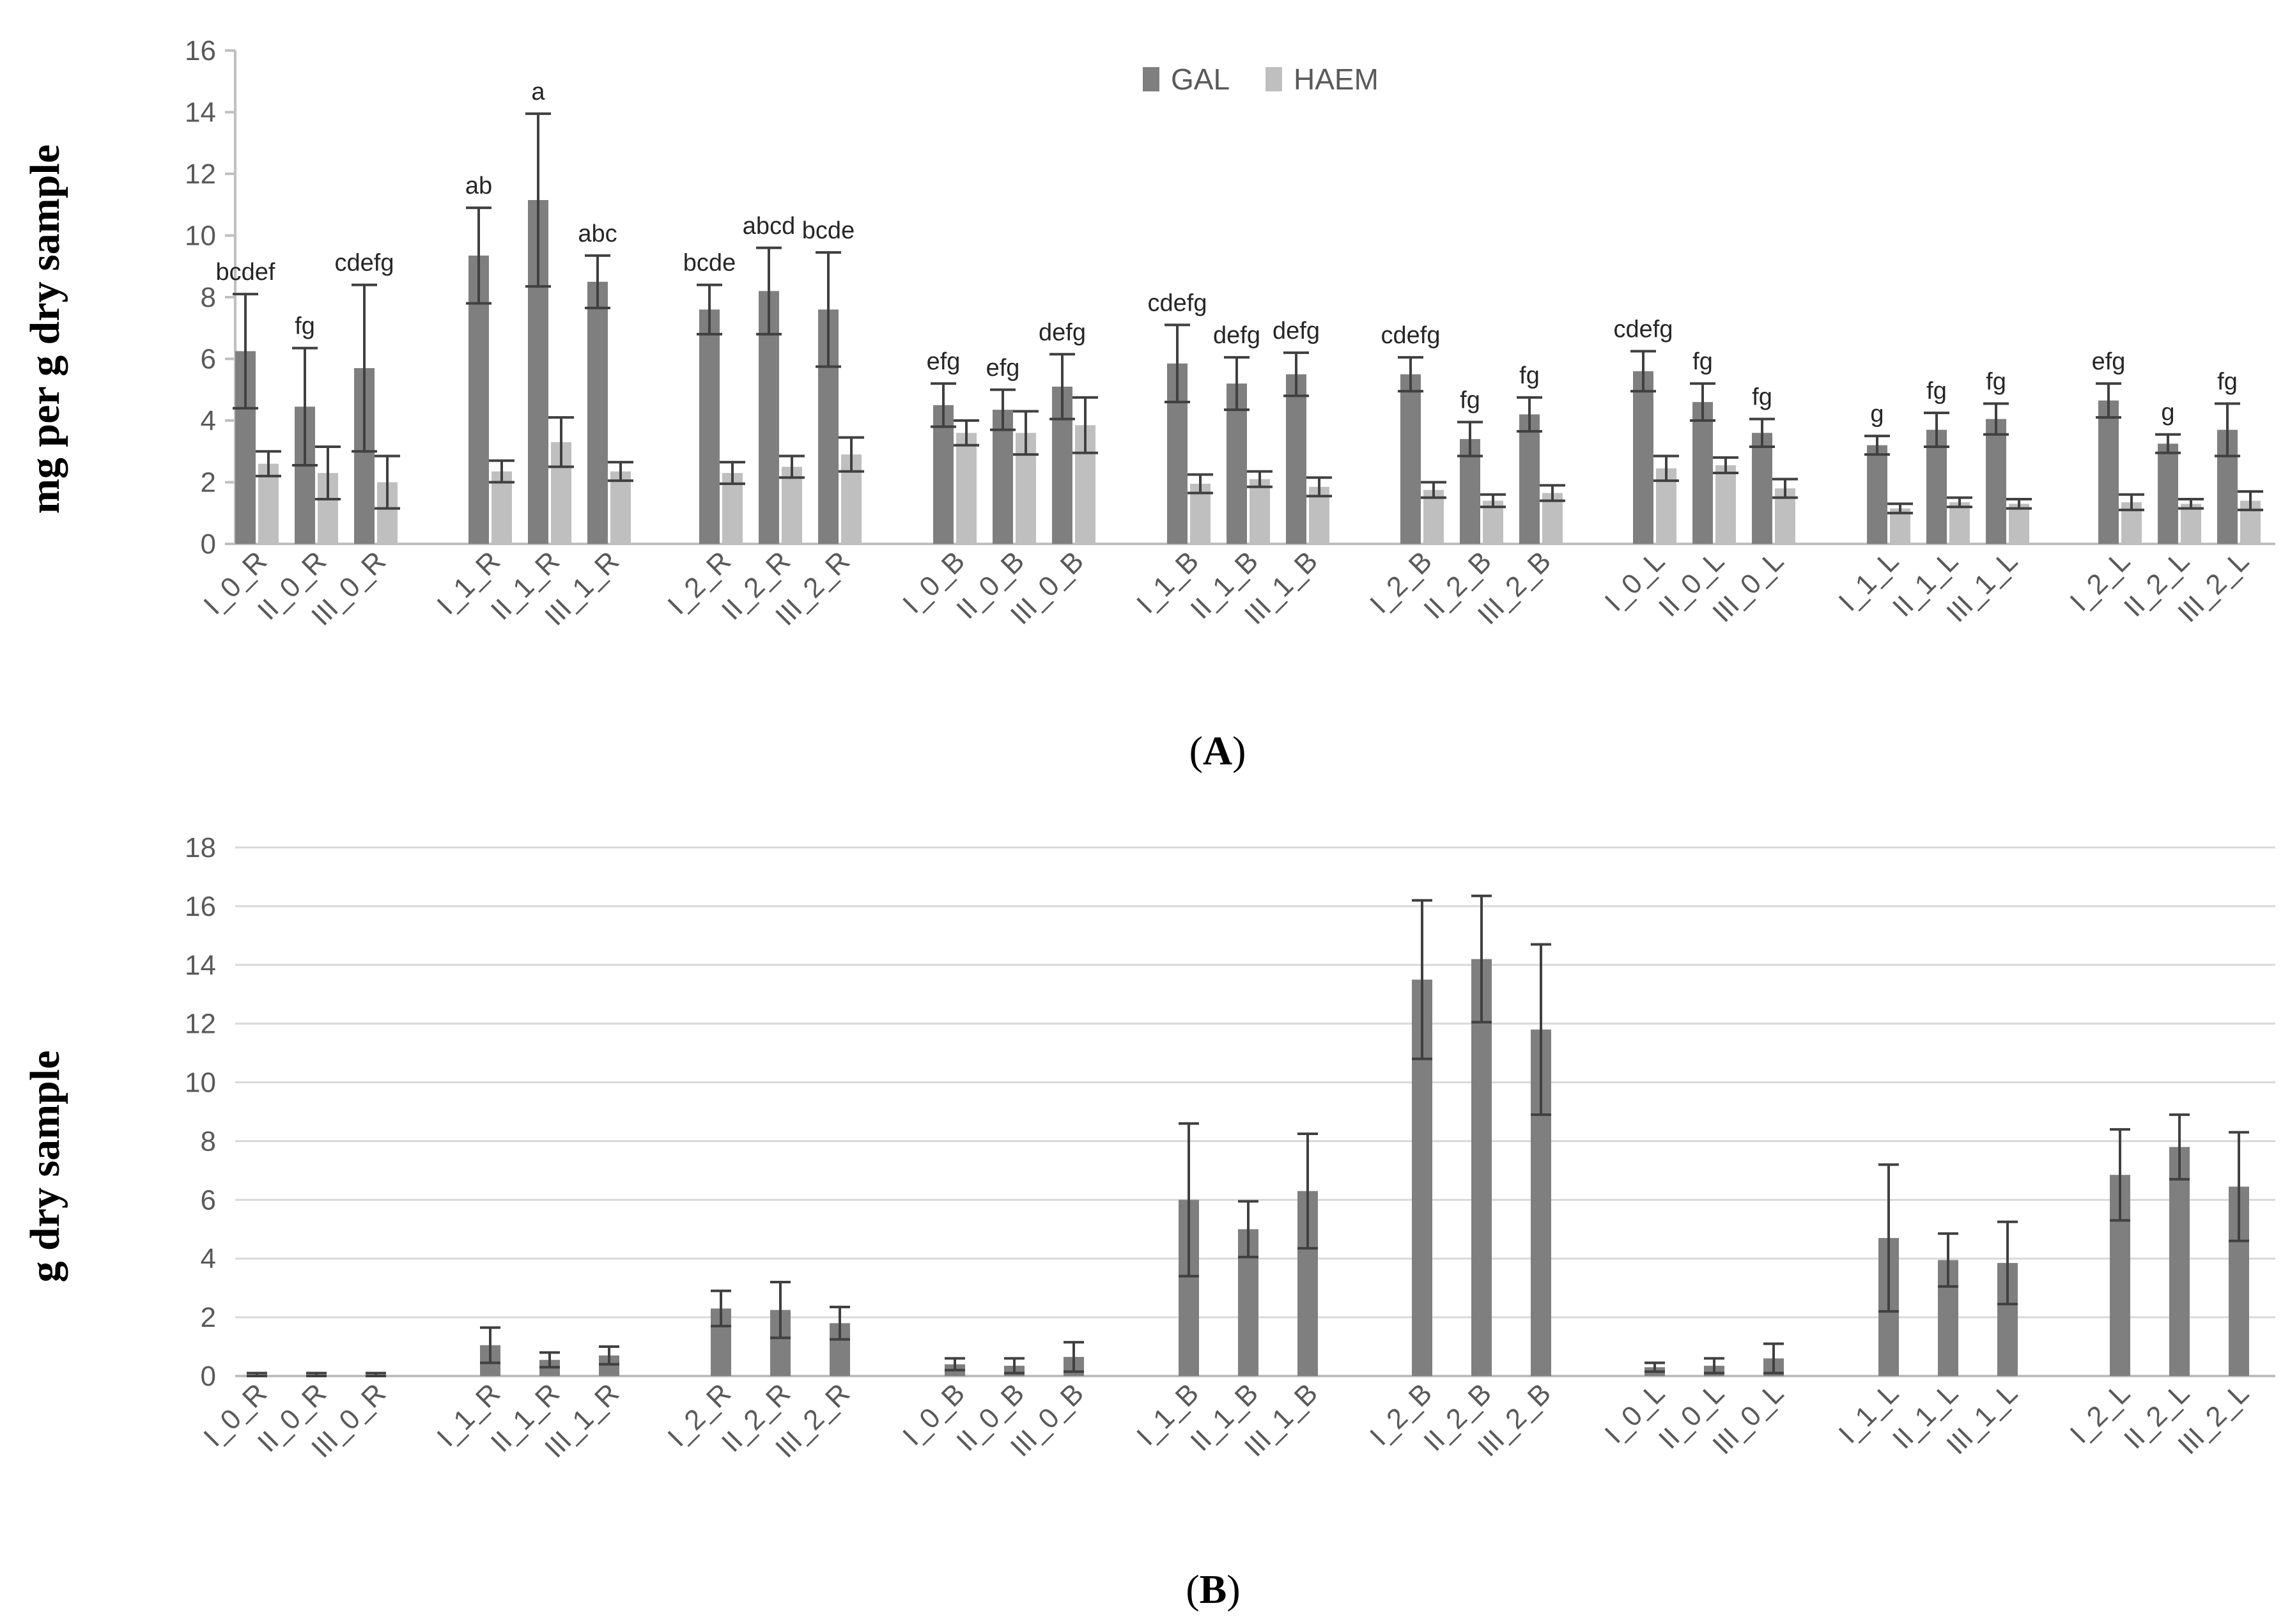 Image resolution: width=2283 pixels, height=1624 pixels. What do you see at coordinates (200, 848) in the screenshot?
I see `y-tick-label: 18` at bounding box center [200, 848].